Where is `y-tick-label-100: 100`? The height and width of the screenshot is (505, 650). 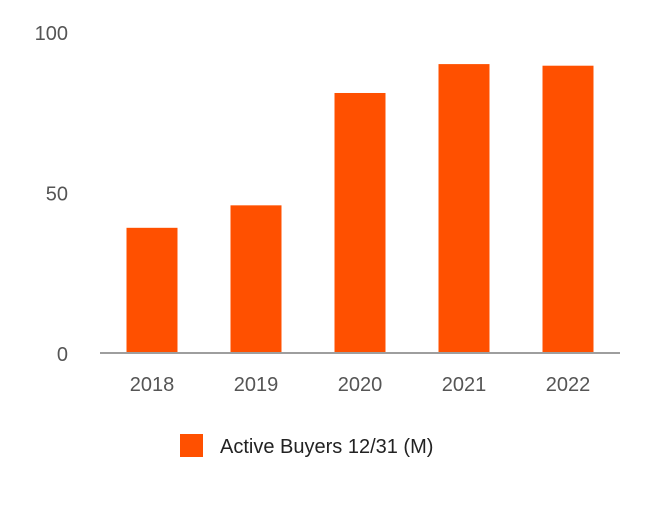
y-tick-label-100: 100 is located at coordinates (51, 34).